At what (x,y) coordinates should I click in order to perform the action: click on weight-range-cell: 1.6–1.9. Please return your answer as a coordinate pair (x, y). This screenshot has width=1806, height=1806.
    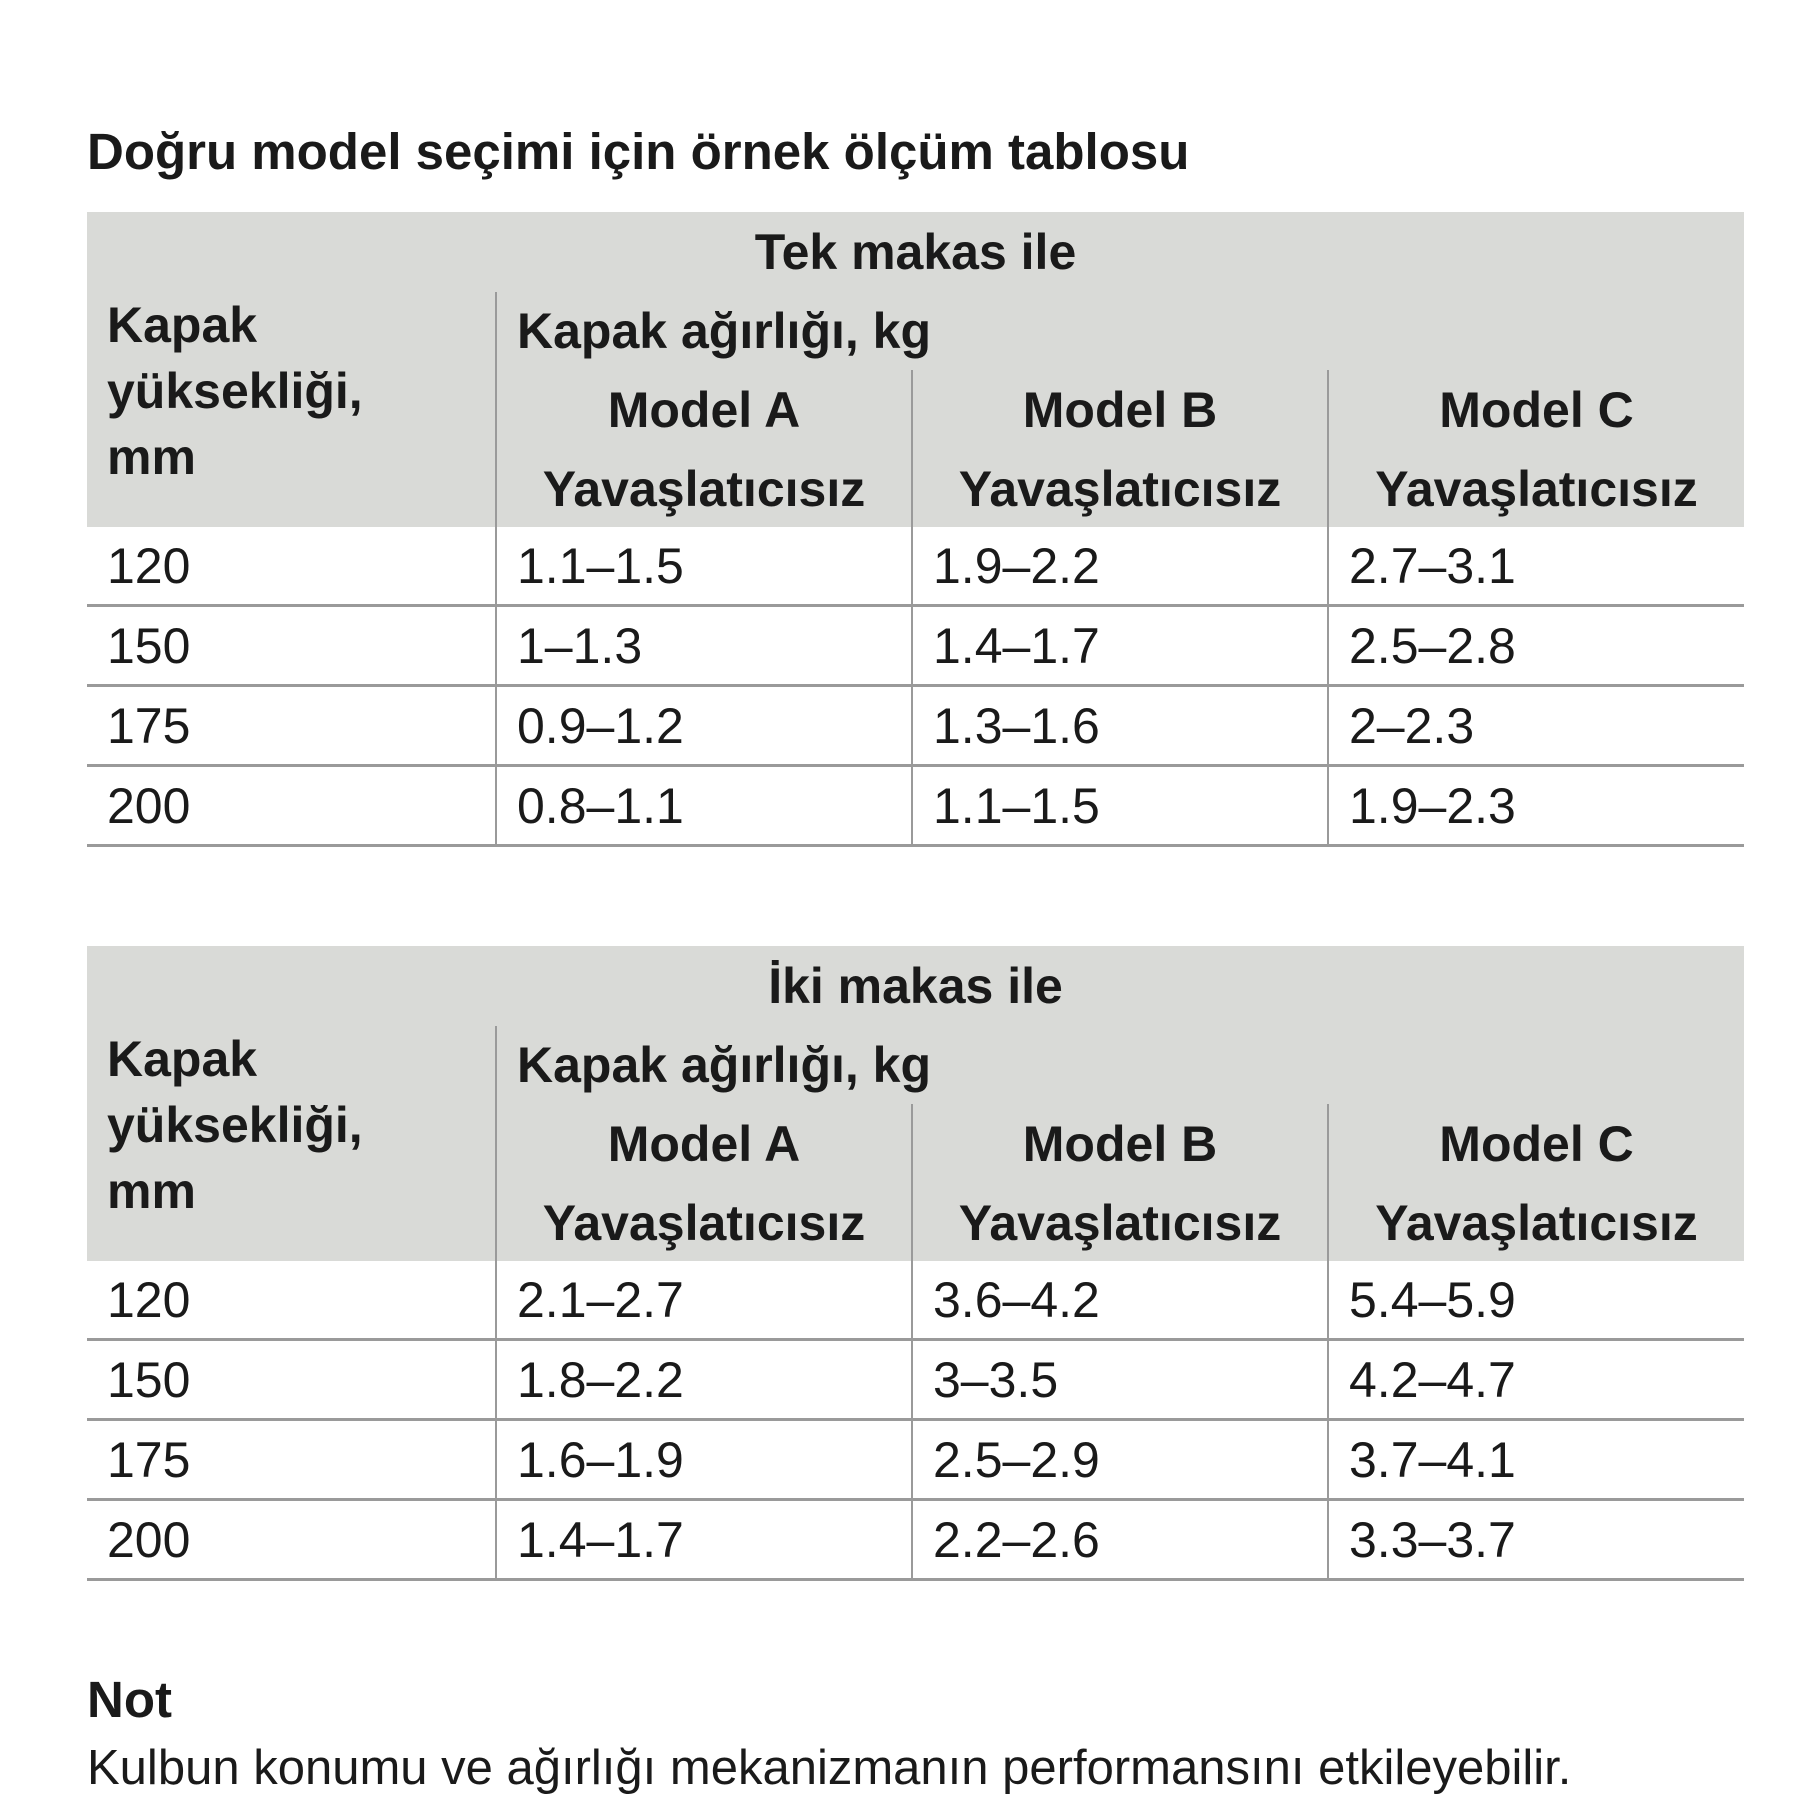
    Looking at the image, I should click on (703, 1460).